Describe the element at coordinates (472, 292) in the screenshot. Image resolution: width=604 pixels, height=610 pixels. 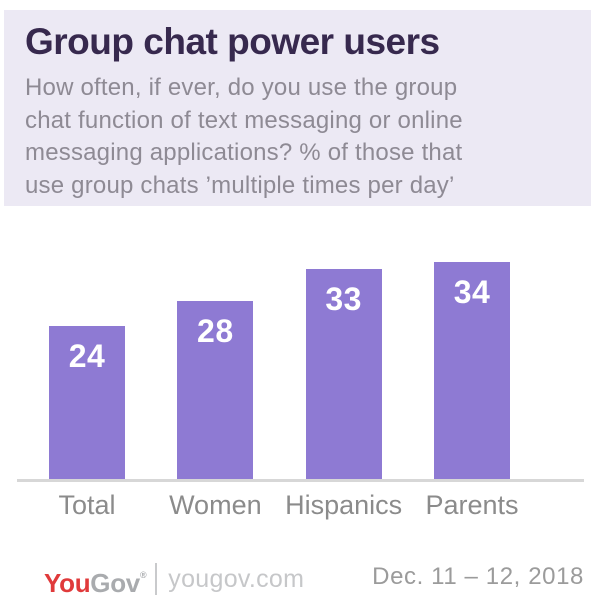
I see `bar-value-label-parents: 34` at that location.